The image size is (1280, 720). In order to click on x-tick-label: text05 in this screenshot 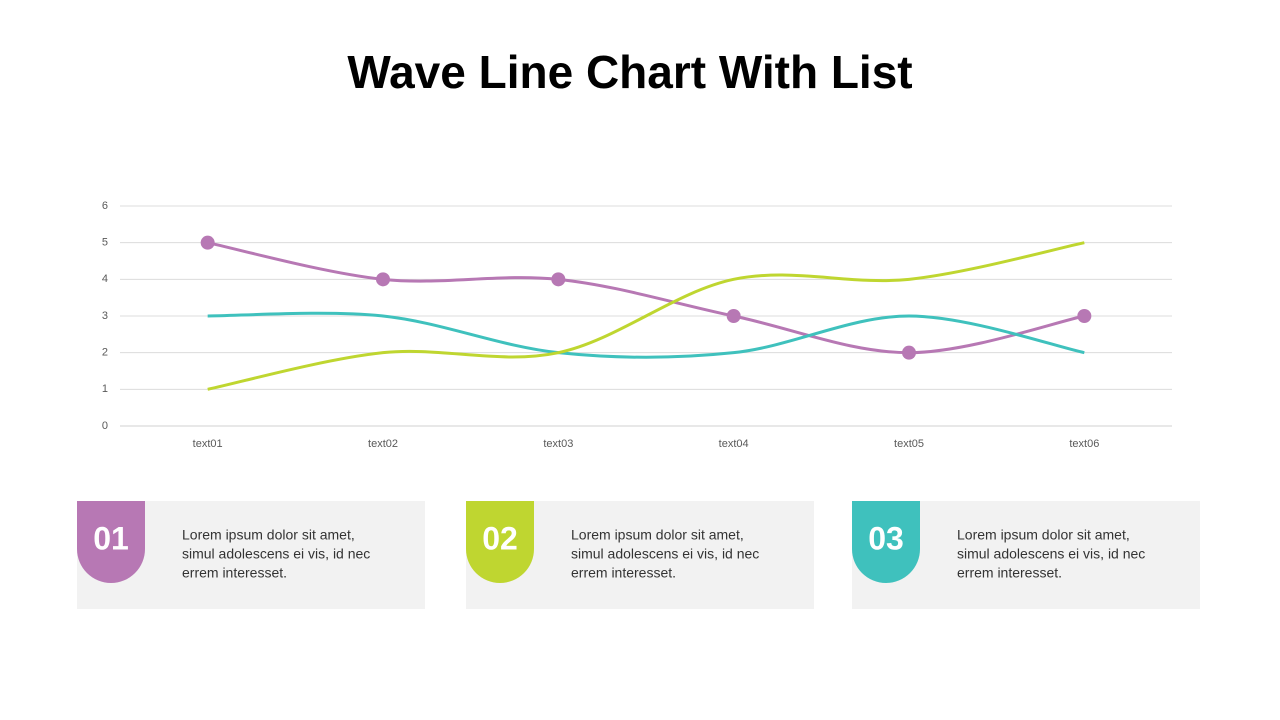, I will do `click(909, 444)`.